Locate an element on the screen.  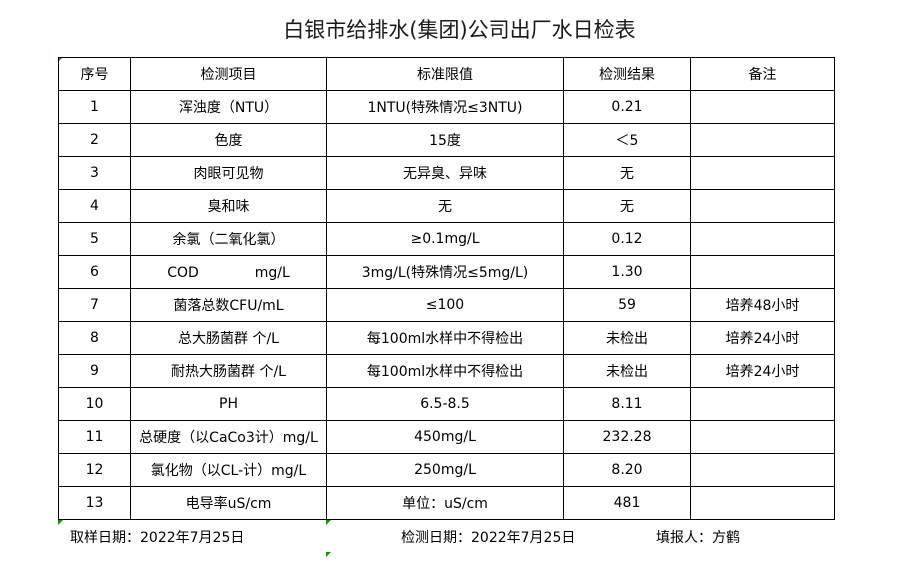
header-col-standard: 标准限值 is located at coordinates (445, 74).